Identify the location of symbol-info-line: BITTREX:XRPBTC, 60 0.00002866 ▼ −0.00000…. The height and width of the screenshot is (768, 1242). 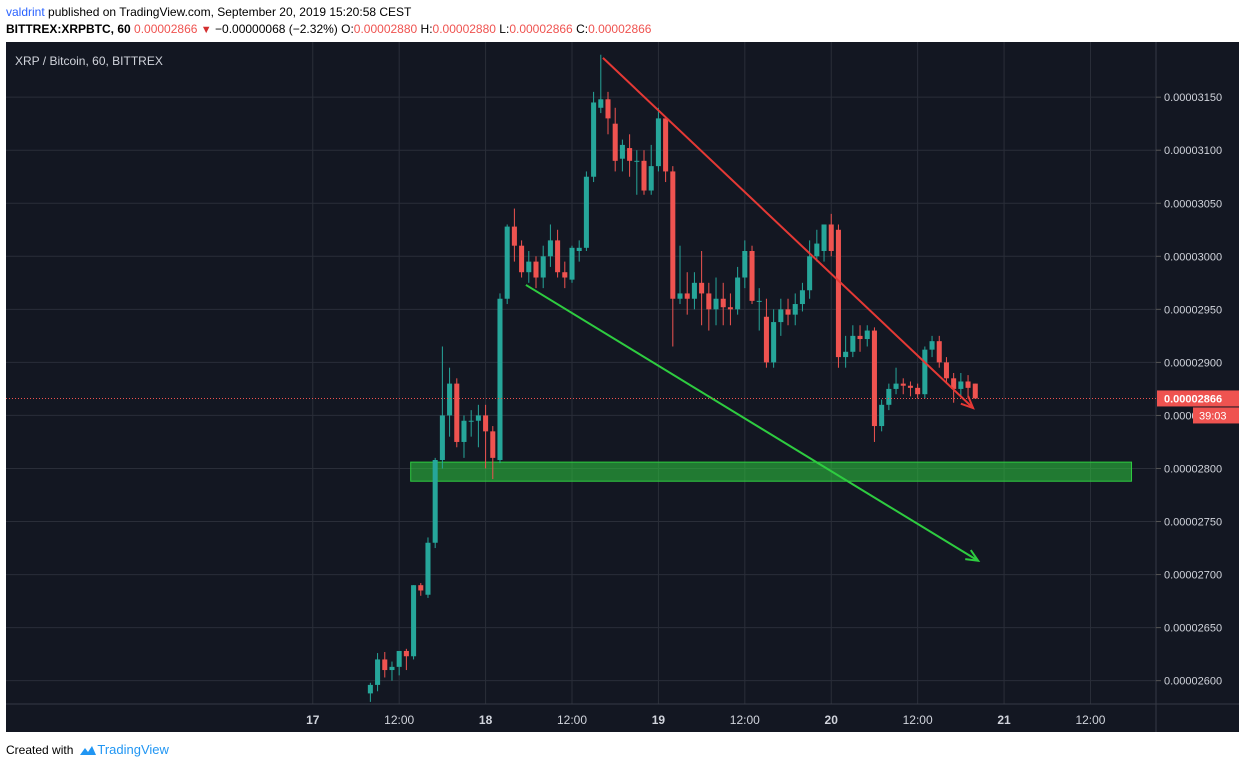
(328, 29).